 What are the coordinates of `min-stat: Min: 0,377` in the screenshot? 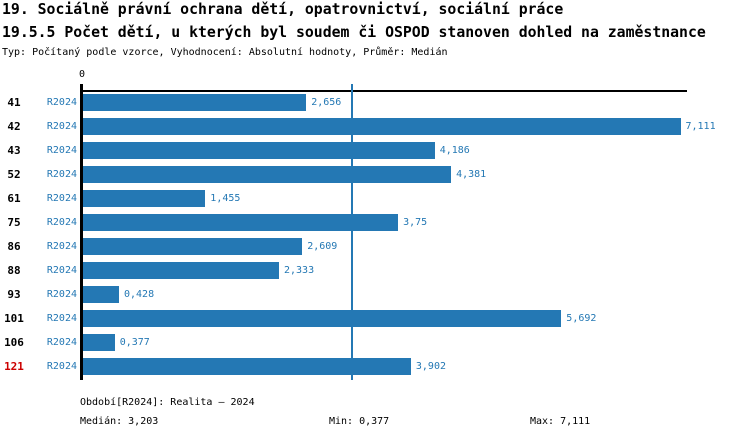 It's located at (359, 421).